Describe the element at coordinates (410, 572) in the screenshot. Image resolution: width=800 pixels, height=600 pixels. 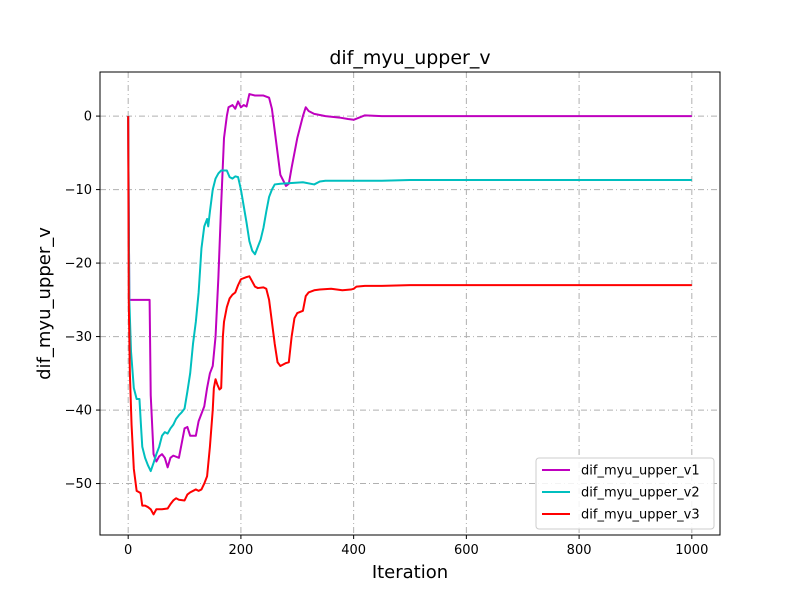
I see `x-axis-label: Iteration` at that location.